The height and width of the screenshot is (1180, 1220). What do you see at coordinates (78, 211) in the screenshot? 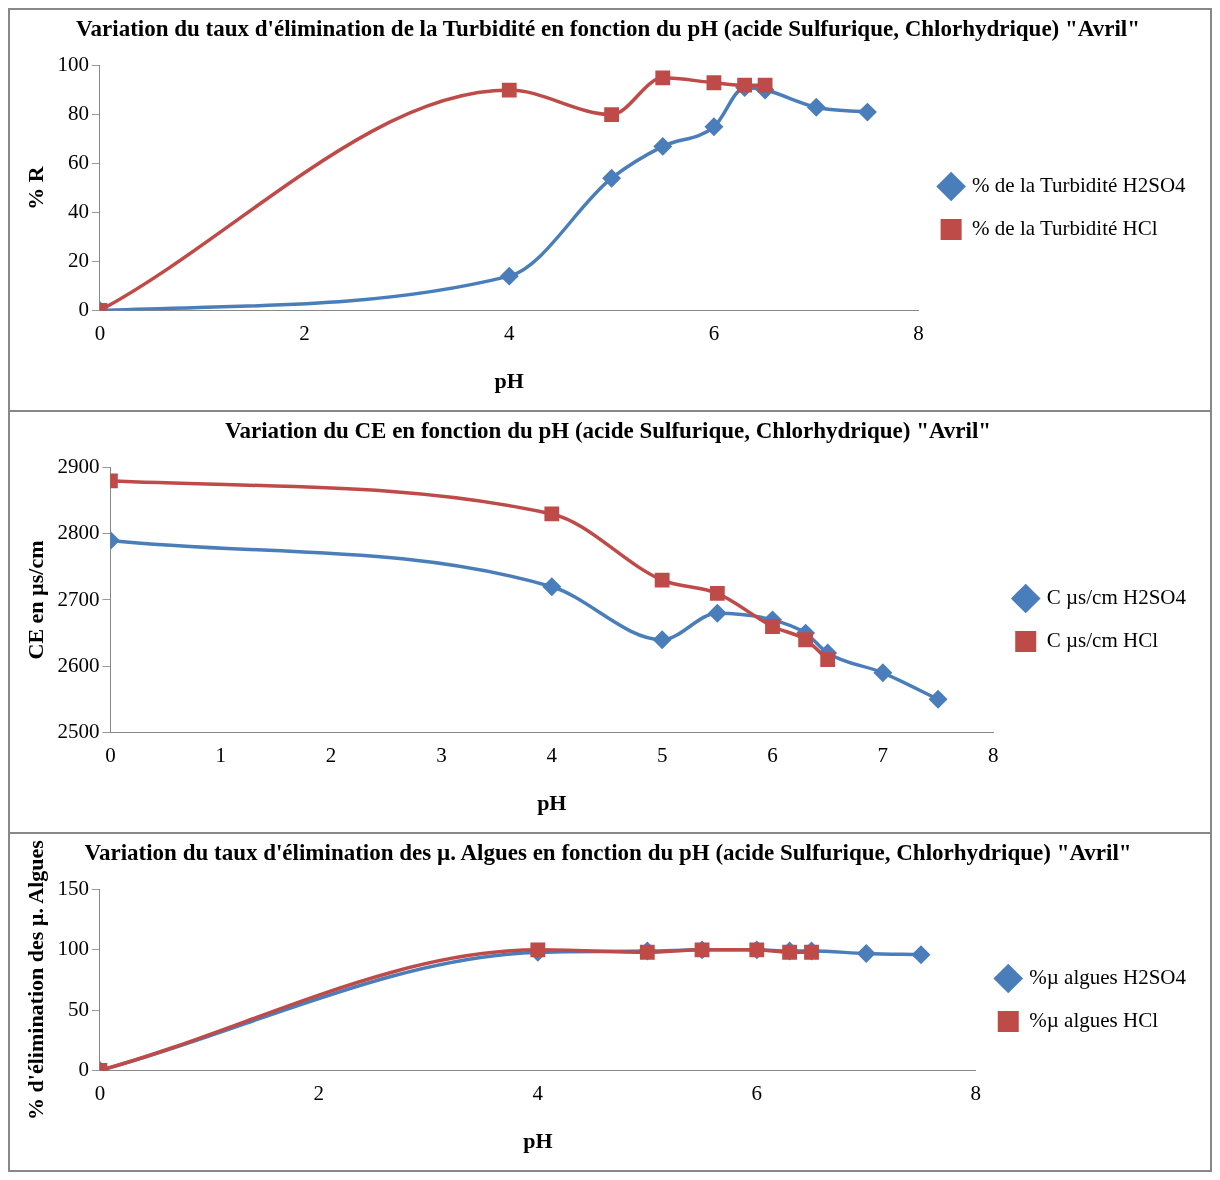
I see `y-tick-label: 40` at bounding box center [78, 211].